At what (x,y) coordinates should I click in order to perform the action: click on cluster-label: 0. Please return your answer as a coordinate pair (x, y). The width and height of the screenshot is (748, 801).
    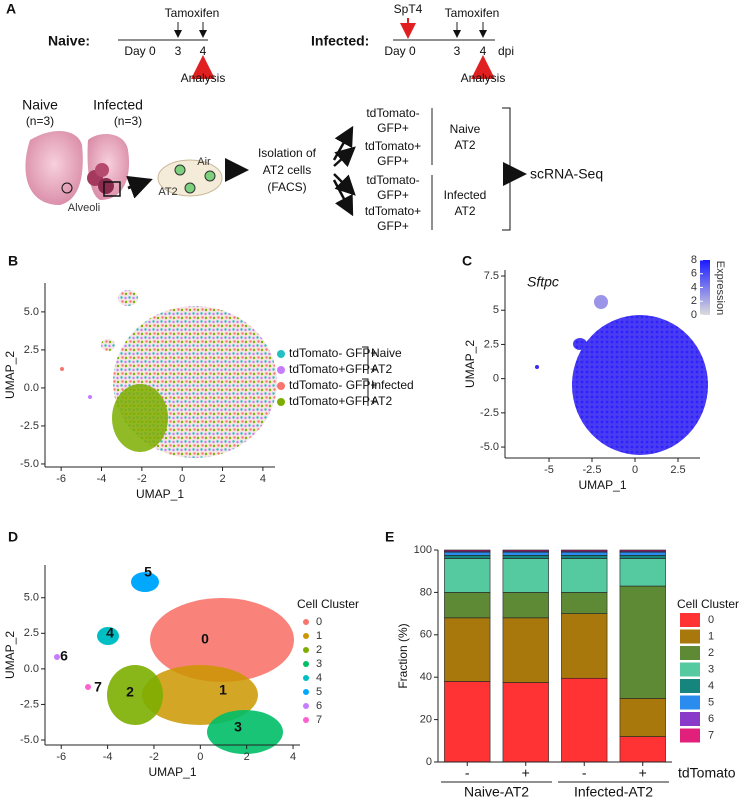
    Looking at the image, I should click on (205, 639).